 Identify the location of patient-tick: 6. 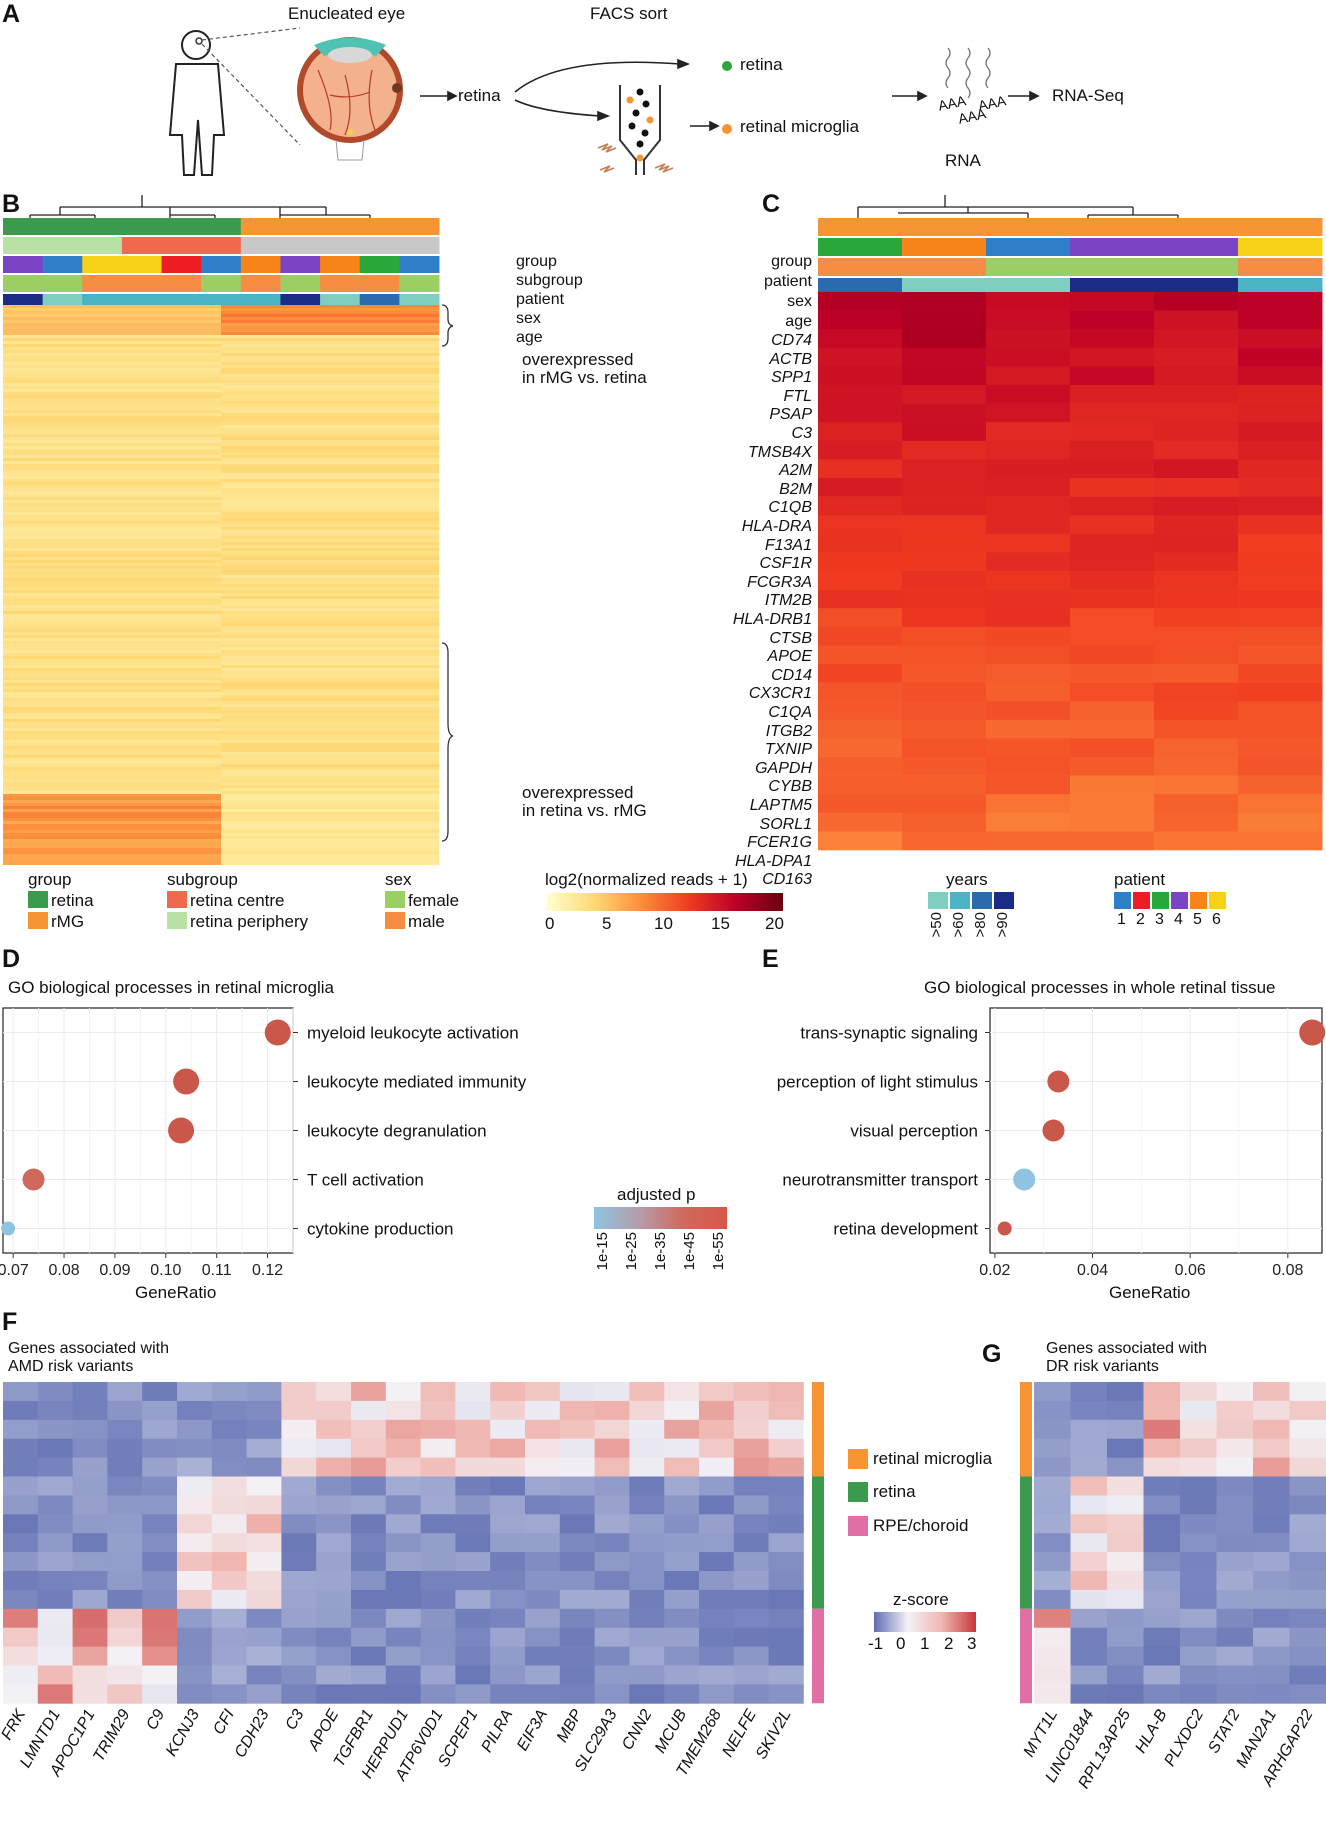
(1216, 919).